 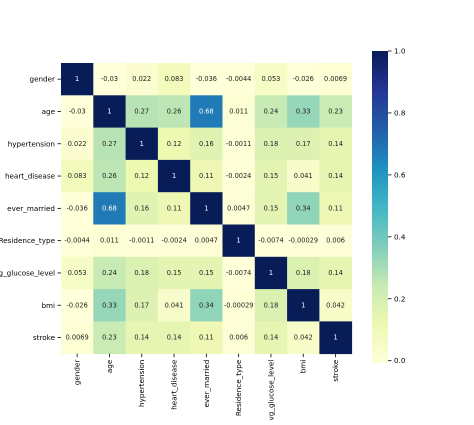 I want to click on heatmap-cell-hypertension-ever_married, so click(x=206, y=144).